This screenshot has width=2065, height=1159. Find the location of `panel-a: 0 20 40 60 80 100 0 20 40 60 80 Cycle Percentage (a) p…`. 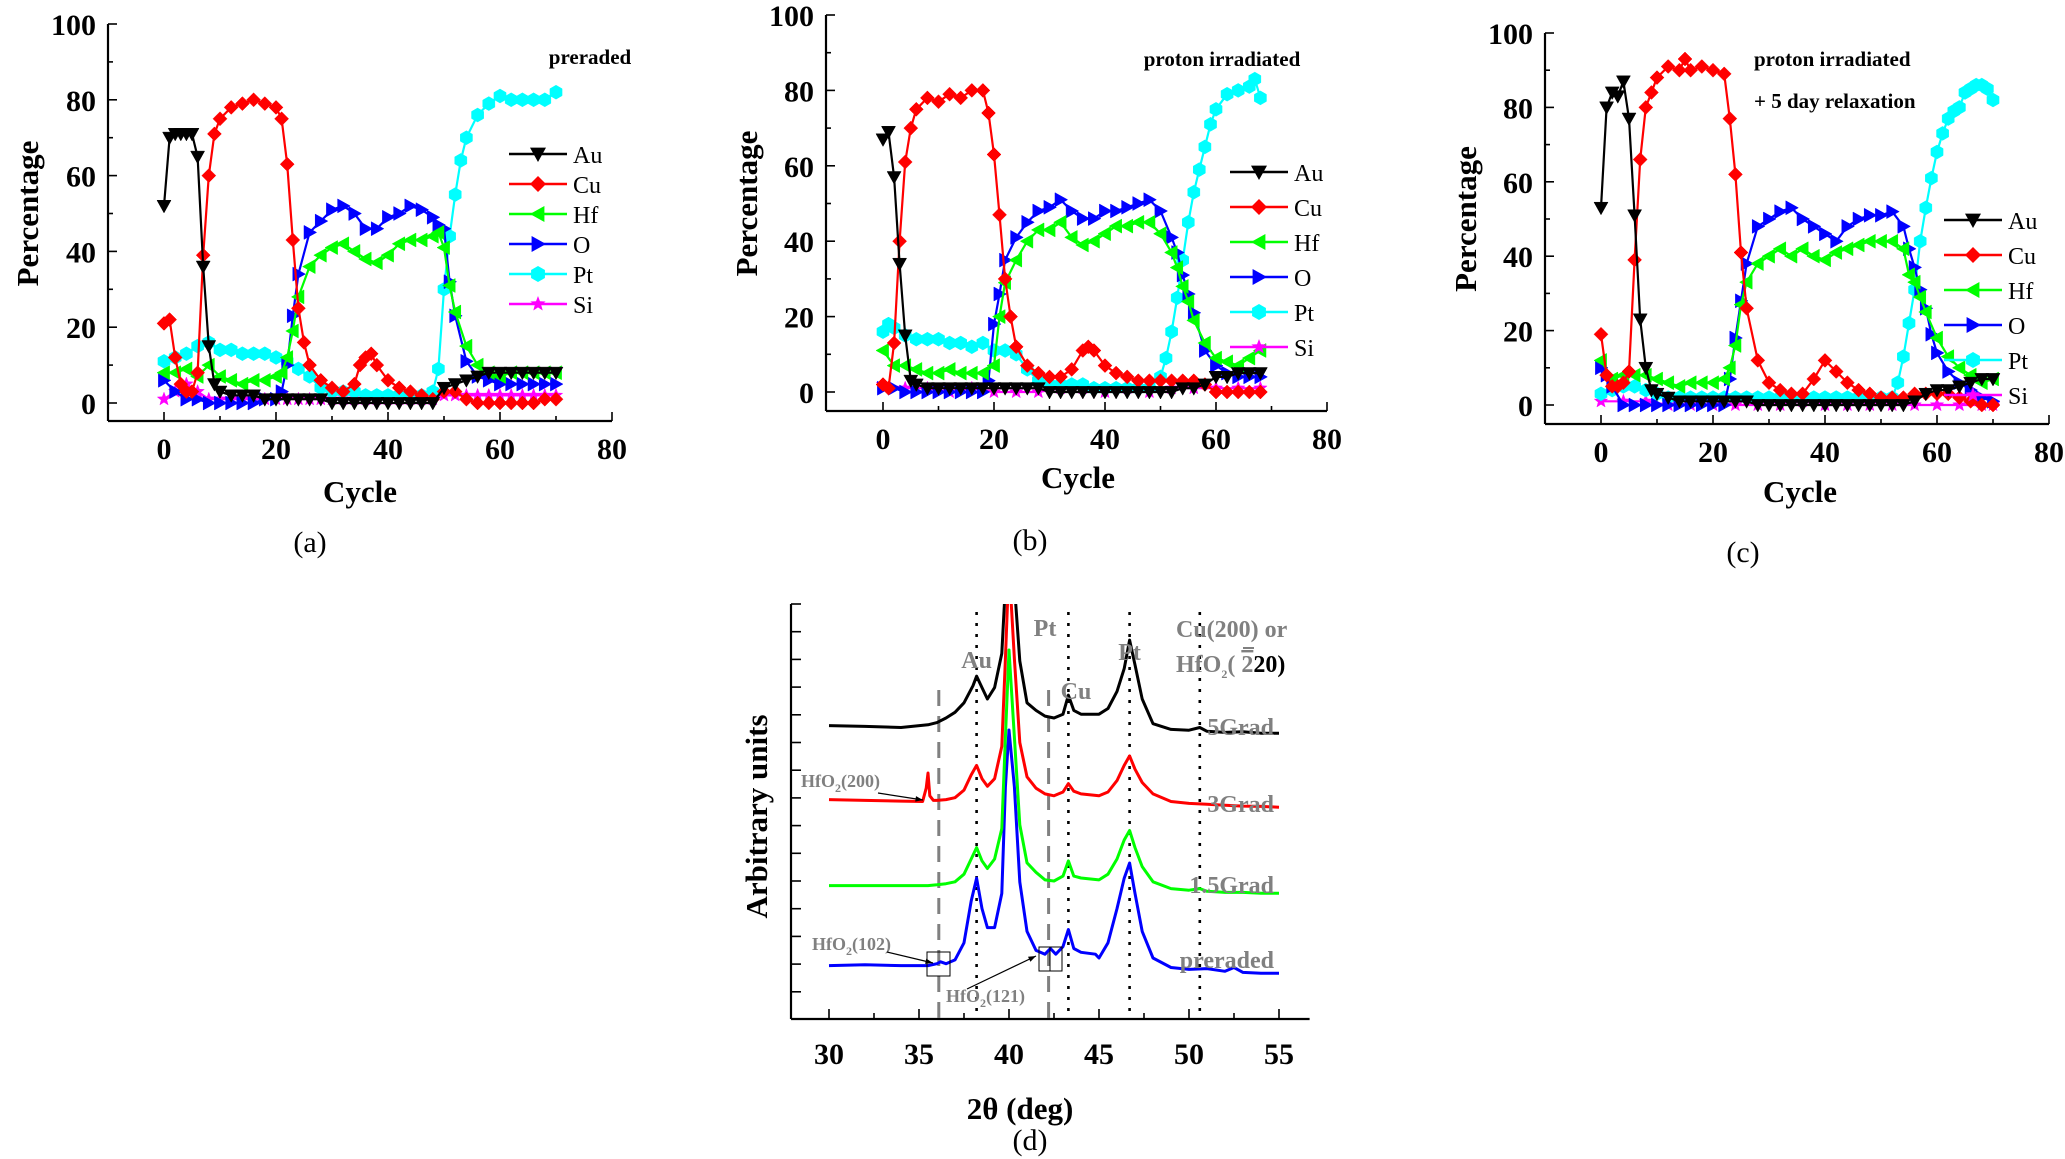

panel-a: 0 20 40 60 80 100 0 20 40 60 80 Cycle Percentage (a) p… is located at coordinates (321, 284).